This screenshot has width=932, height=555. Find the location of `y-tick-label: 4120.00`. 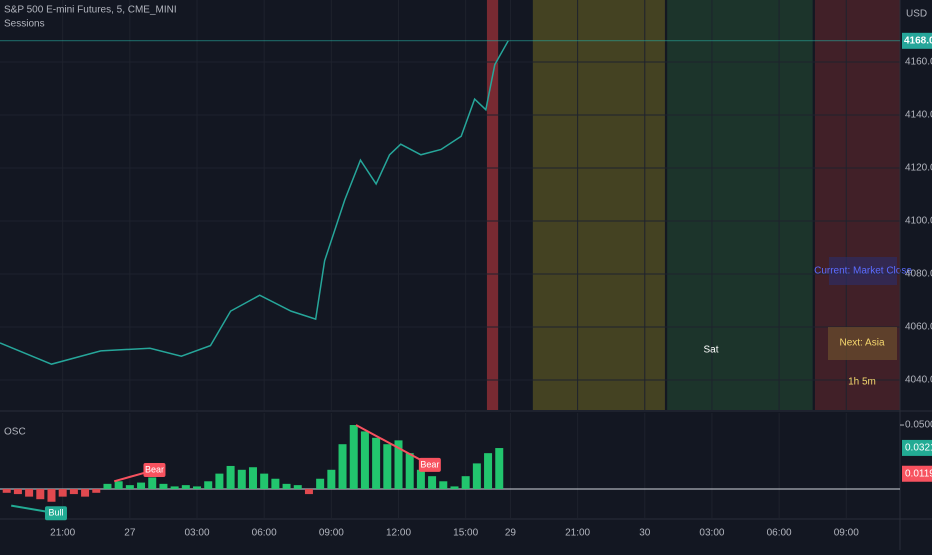

y-tick-label: 4120.00 is located at coordinates (918, 168).